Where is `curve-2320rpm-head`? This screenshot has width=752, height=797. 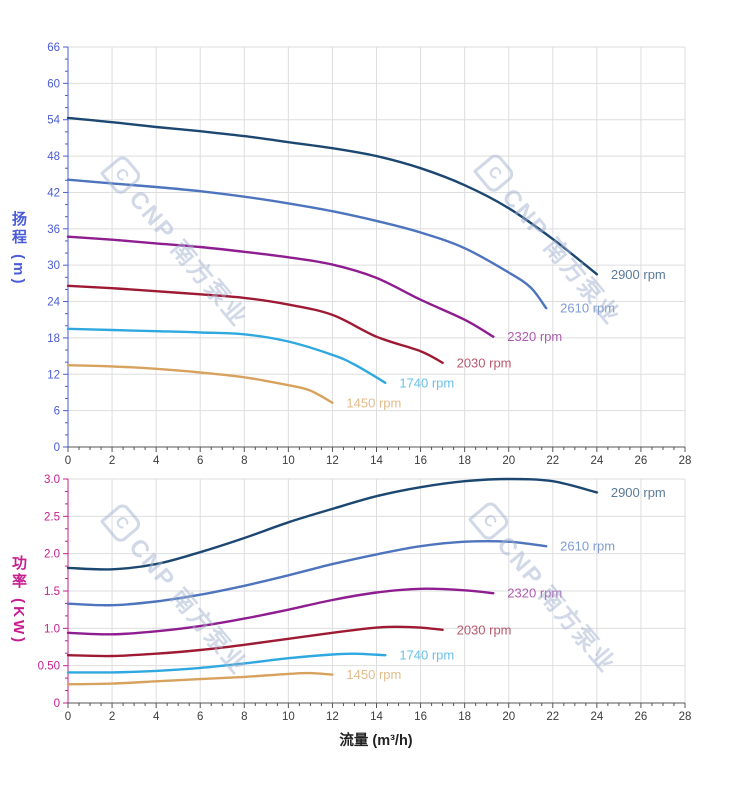 curve-2320rpm-head is located at coordinates (280, 286).